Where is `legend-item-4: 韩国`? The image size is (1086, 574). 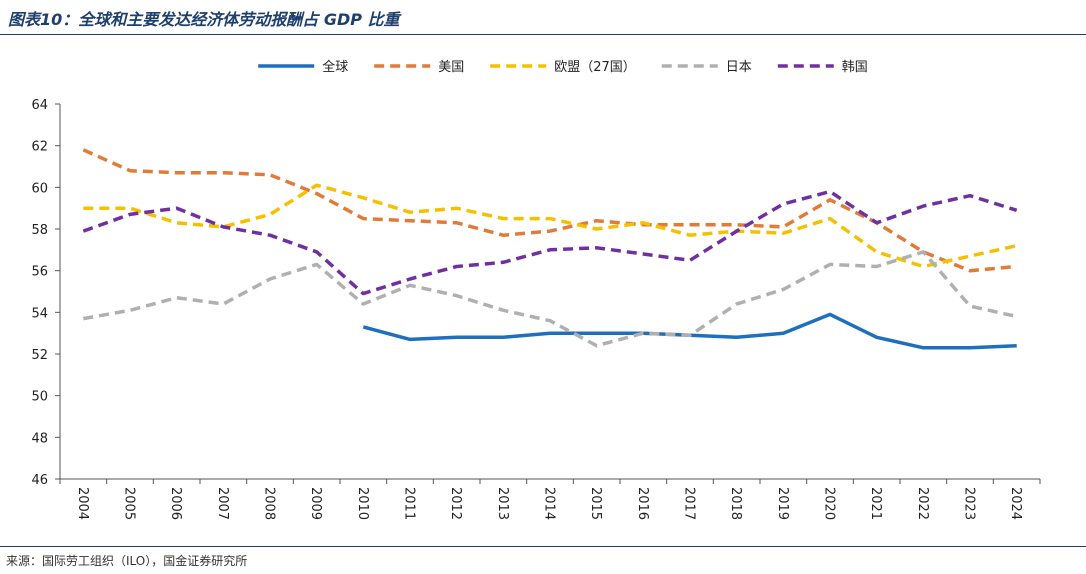
legend-item-4: 韩国 is located at coordinates (822, 67).